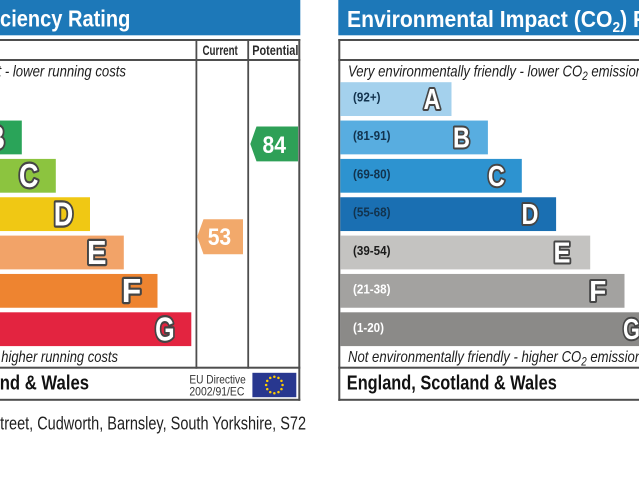 Image resolution: width=639 pixels, height=480 pixels. What do you see at coordinates (372, 136) in the screenshot?
I see `svg-text: (81-91)` at bounding box center [372, 136].